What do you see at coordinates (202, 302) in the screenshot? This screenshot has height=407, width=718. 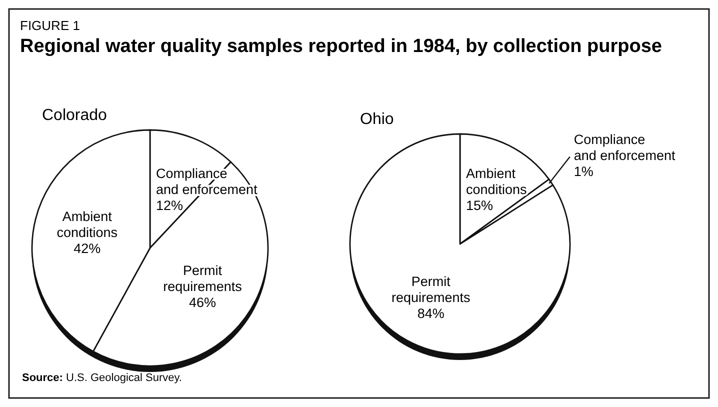 I see `data-label: 46%` at bounding box center [202, 302].